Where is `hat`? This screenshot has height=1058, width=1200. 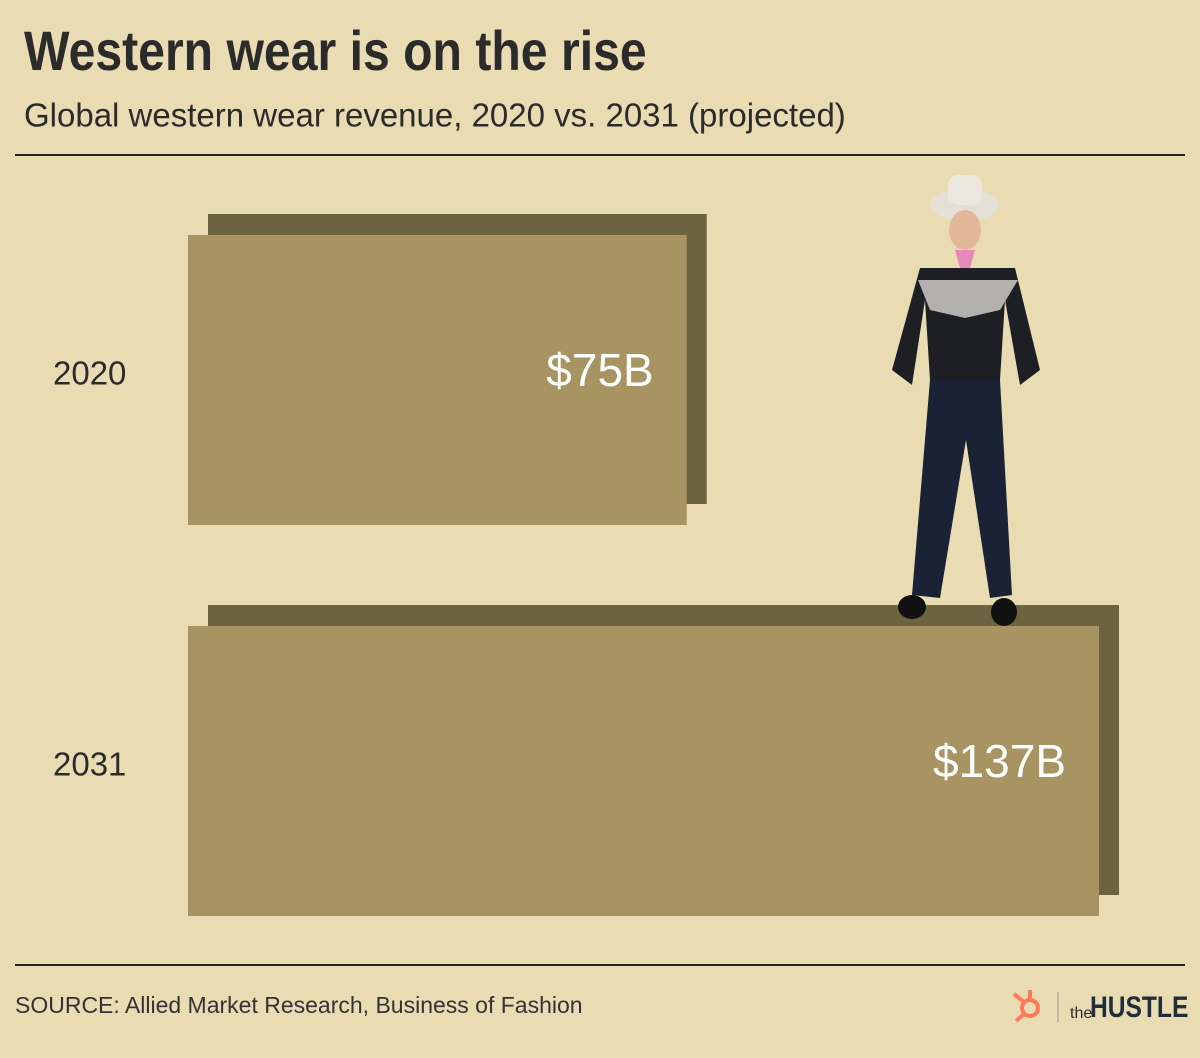
hat is located at coordinates (965, 190).